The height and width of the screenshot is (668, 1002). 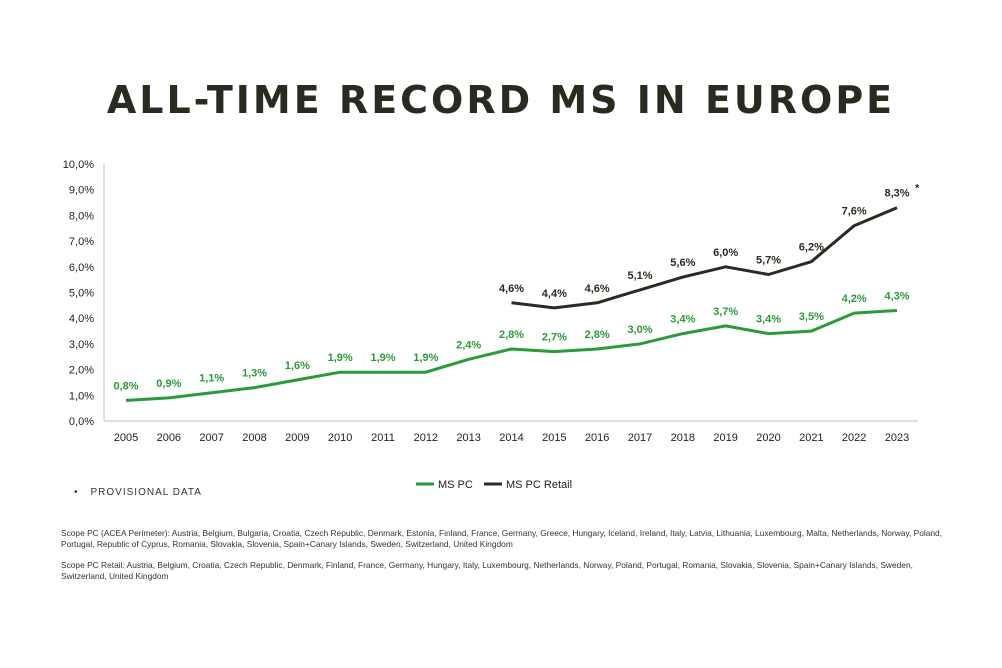 I want to click on provisional-note: • PROVISIONAL DATA, so click(x=138, y=492).